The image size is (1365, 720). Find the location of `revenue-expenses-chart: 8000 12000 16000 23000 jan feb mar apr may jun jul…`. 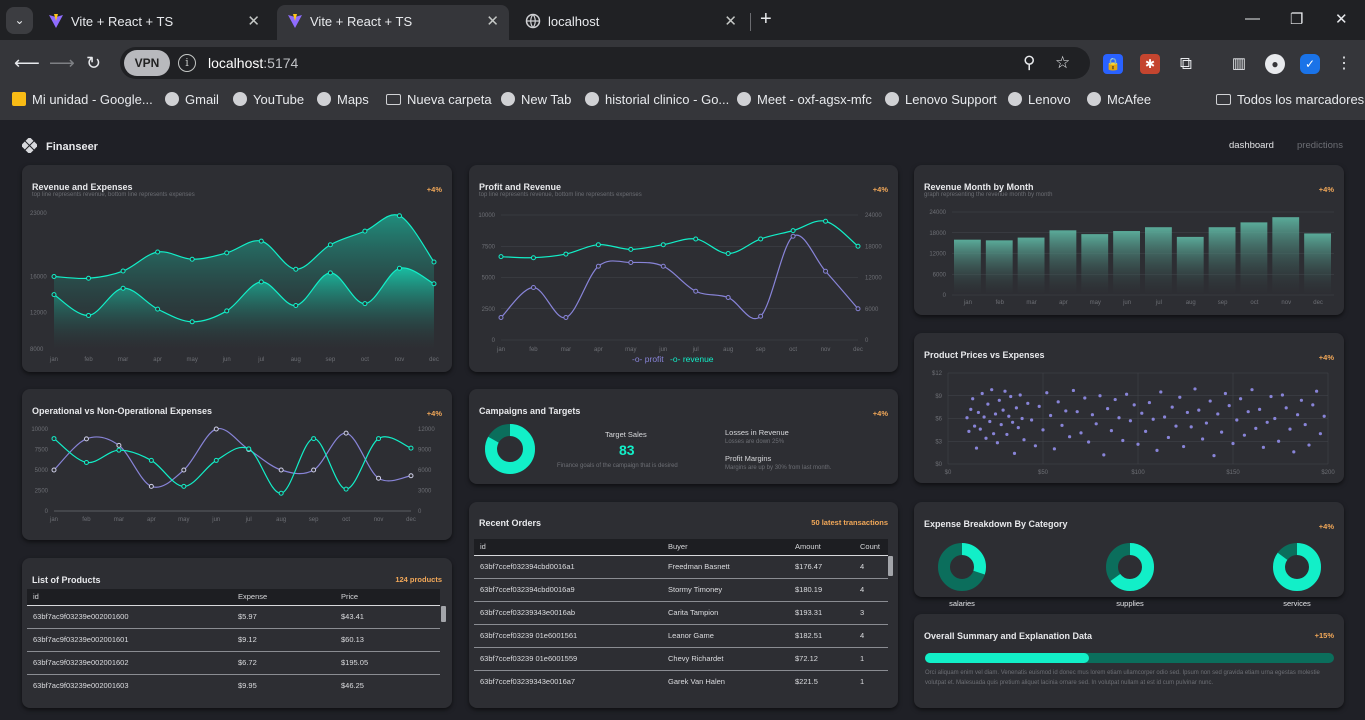

revenue-expenses-chart: 8000 12000 16000 23000 jan feb mar apr may jun jul… is located at coordinates (237, 268).